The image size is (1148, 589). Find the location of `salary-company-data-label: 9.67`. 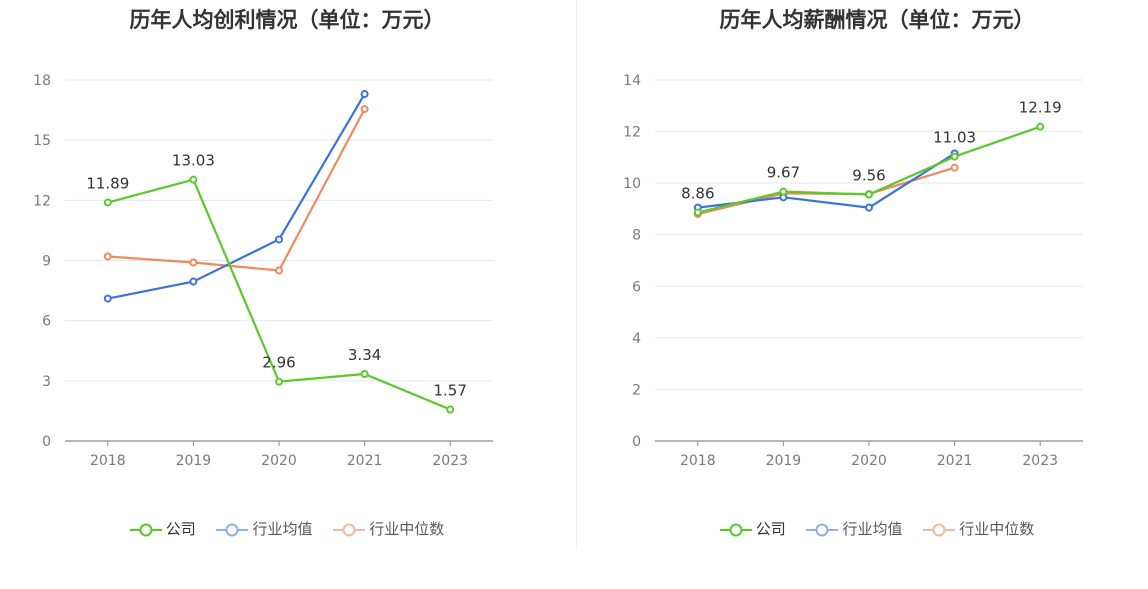

salary-company-data-label: 9.67 is located at coordinates (783, 173).